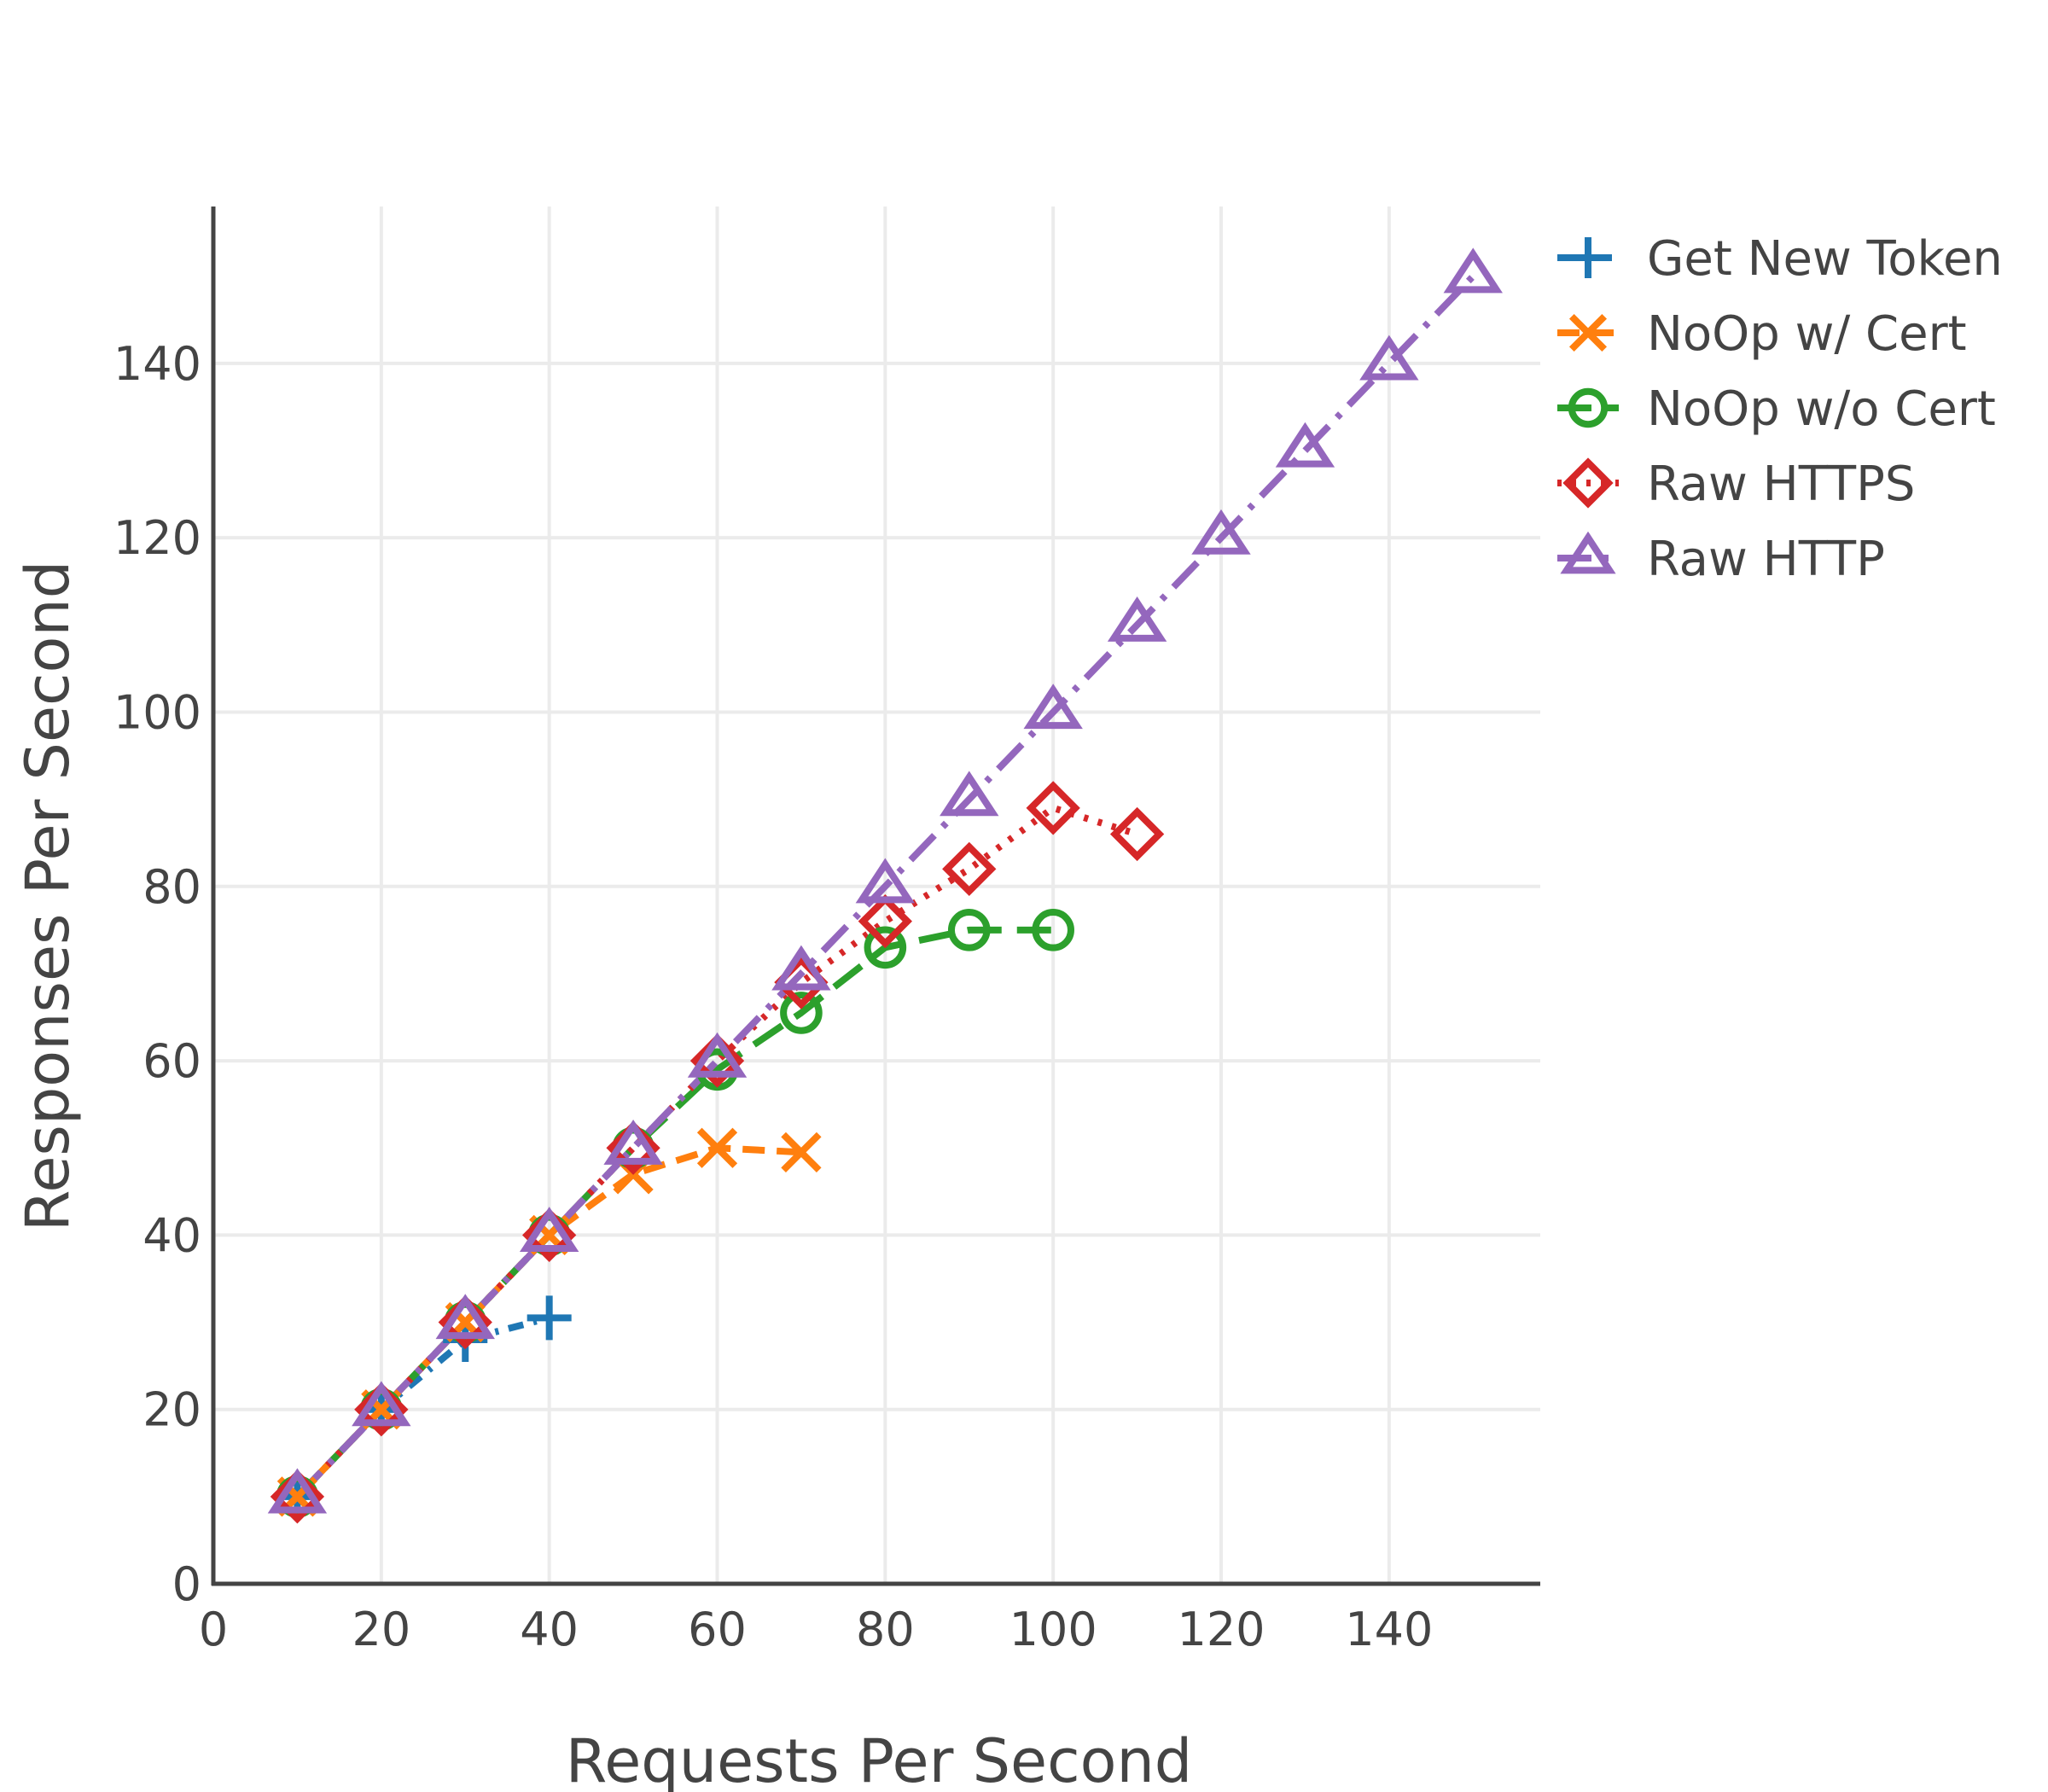  What do you see at coordinates (1053, 1629) in the screenshot?
I see `x-tick-label: 100` at bounding box center [1053, 1629].